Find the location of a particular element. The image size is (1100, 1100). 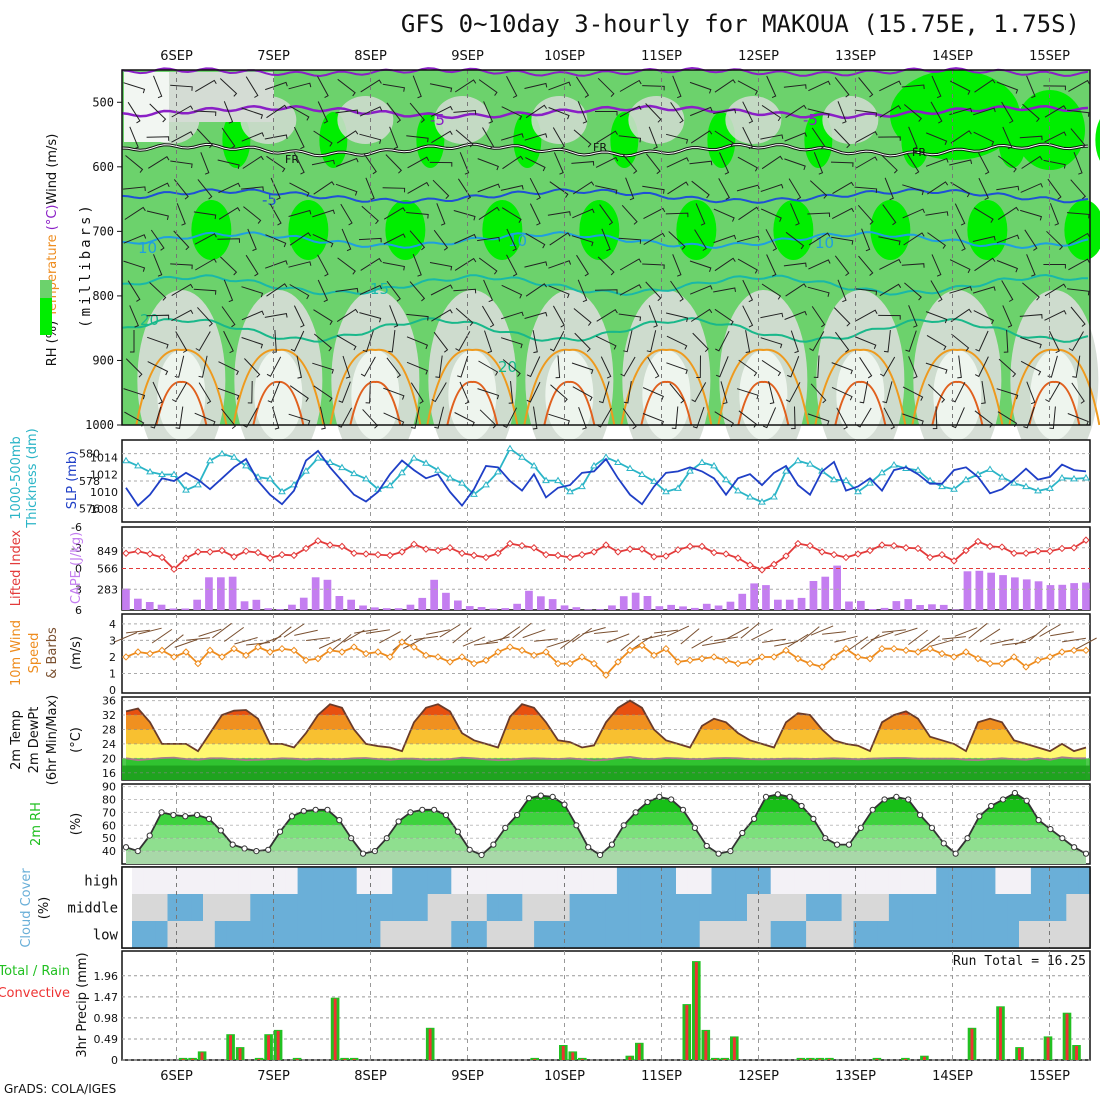

date-label-bottom: 15SEP is located at coordinates (1049, 1076).